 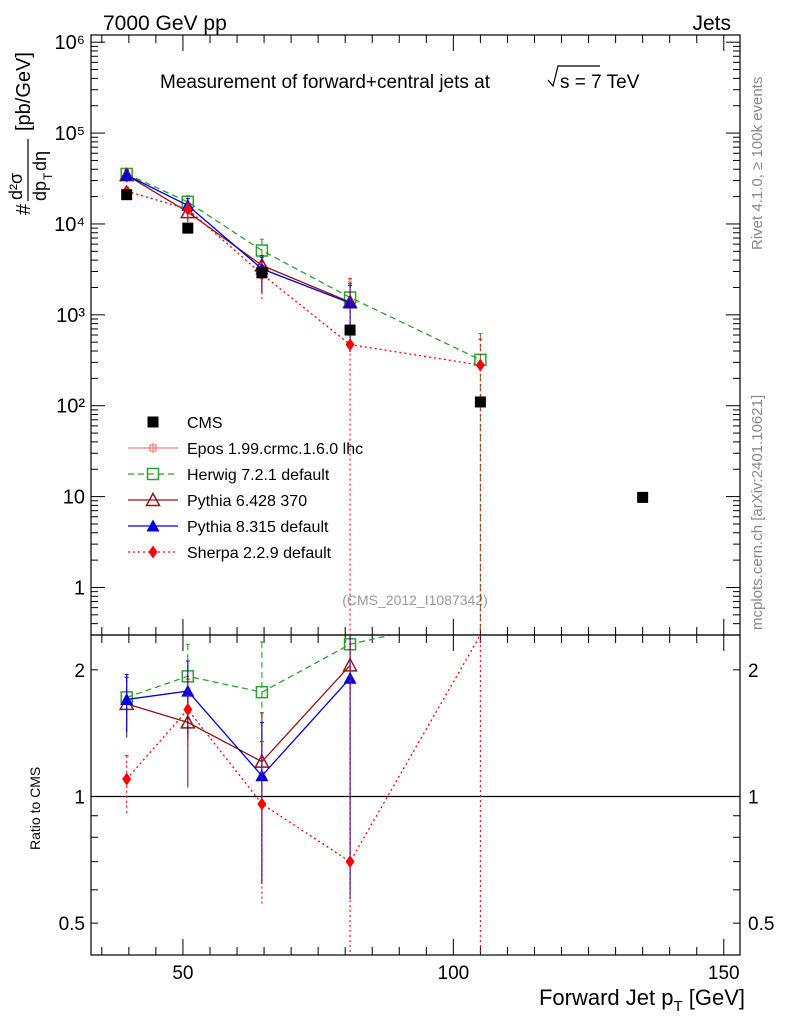 I want to click on sqrt-sign-icon, so click(x=573, y=76).